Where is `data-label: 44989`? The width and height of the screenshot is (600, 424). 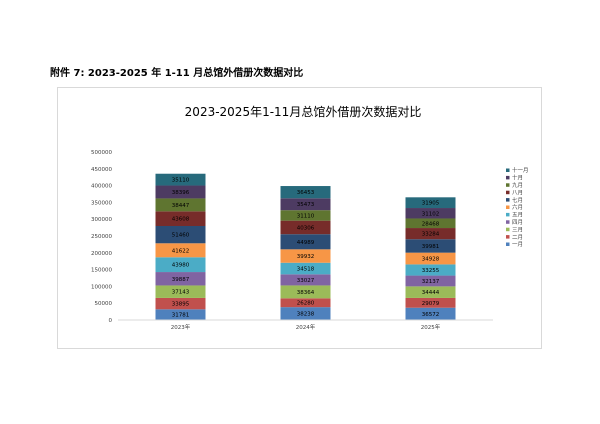 data-label: 44989 is located at coordinates (306, 243).